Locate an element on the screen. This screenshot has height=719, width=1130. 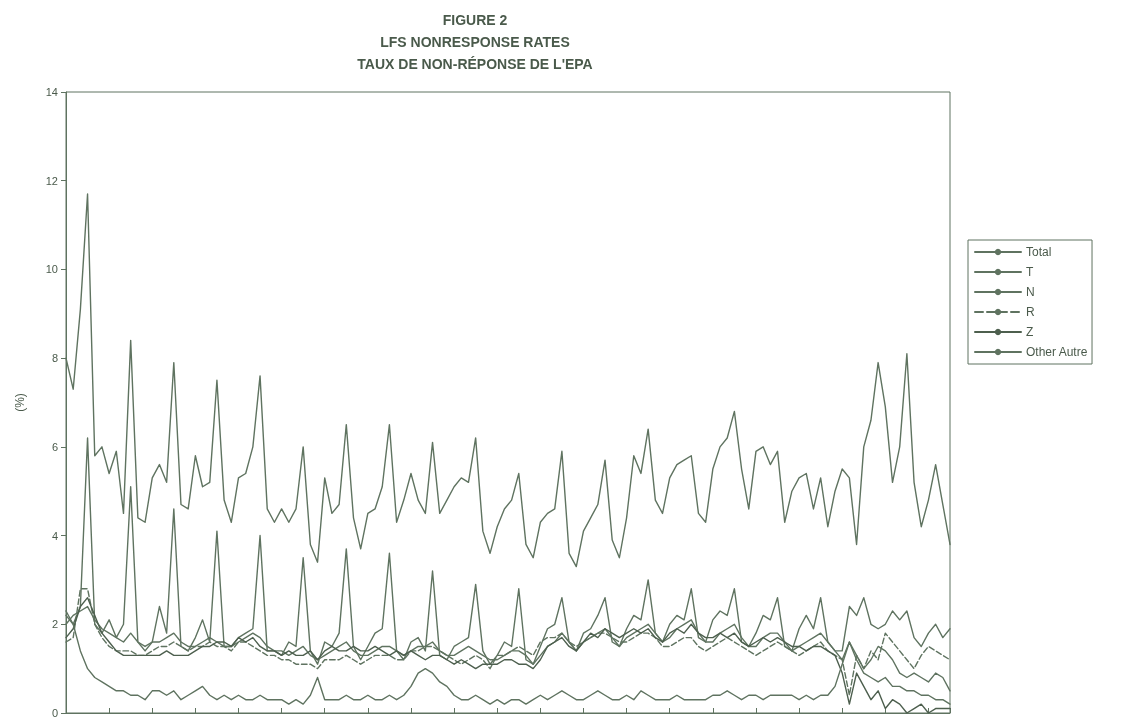
legend-label: R is located at coordinates (1030, 312).